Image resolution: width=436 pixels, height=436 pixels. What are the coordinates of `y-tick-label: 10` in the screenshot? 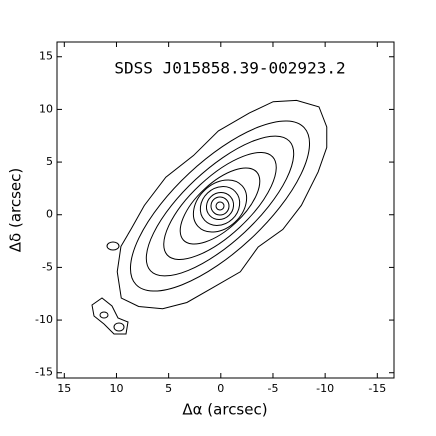 It's located at (46, 108).